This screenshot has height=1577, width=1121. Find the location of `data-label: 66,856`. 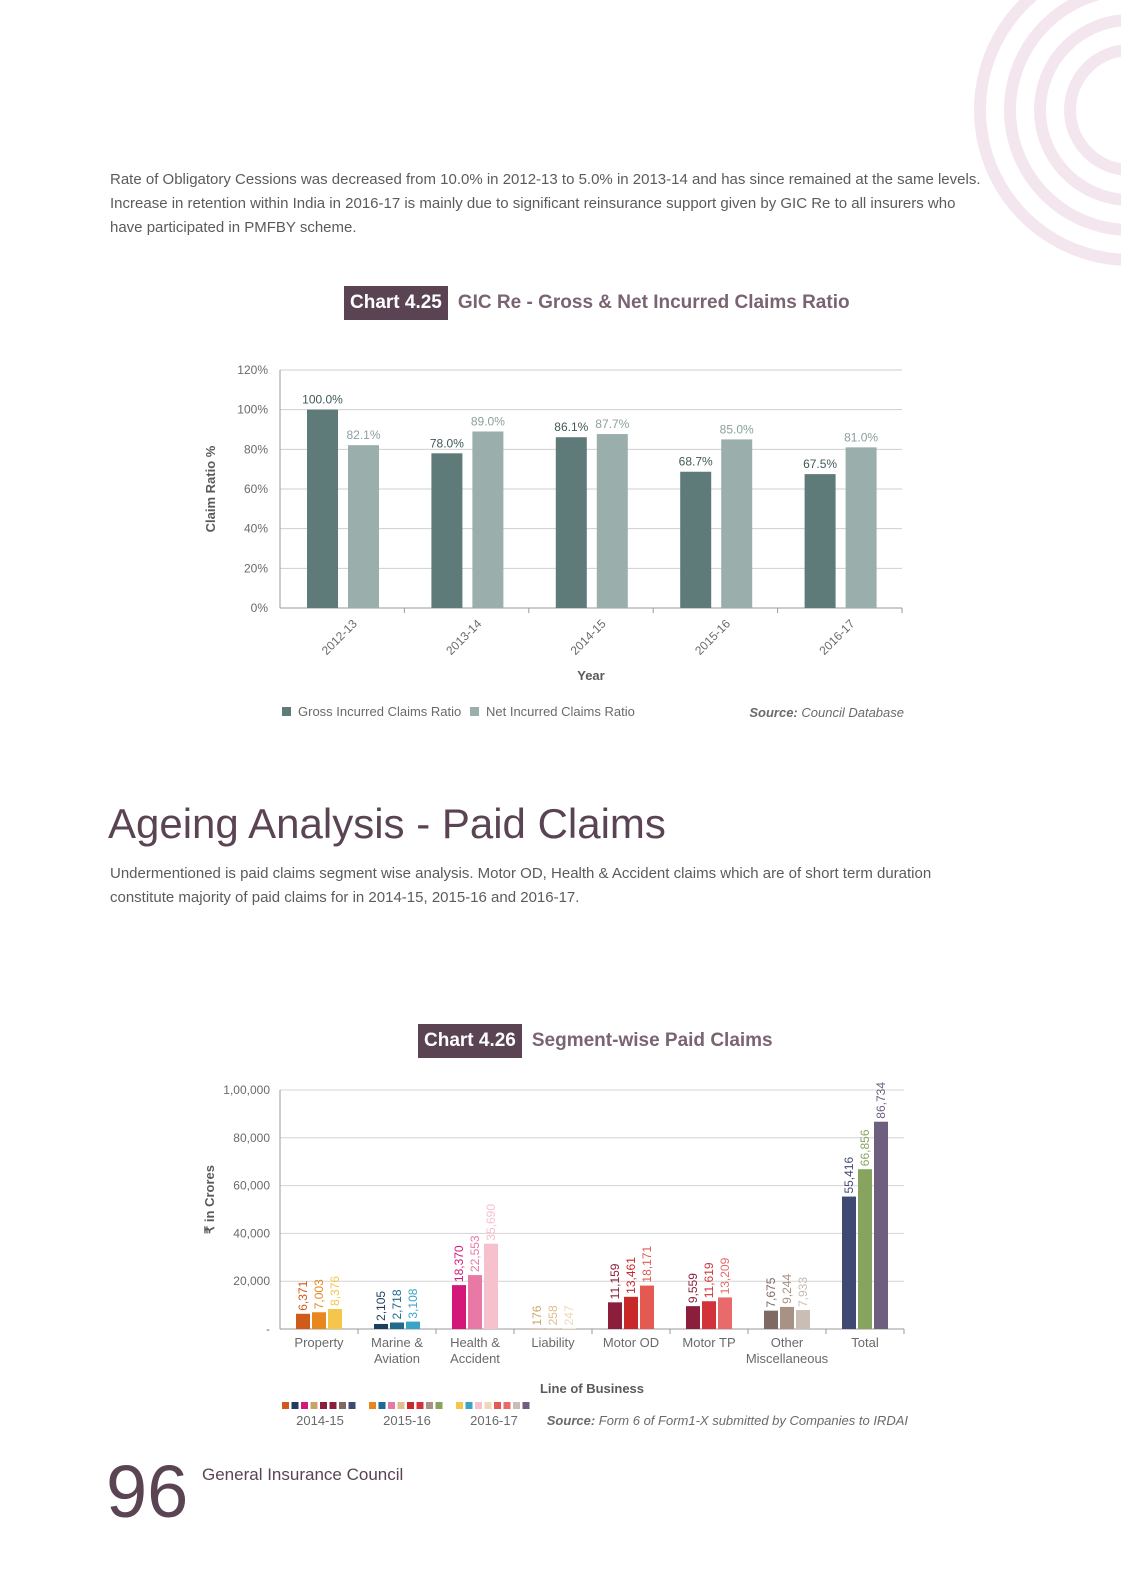

data-label: 66,856 is located at coordinates (865, 1147).